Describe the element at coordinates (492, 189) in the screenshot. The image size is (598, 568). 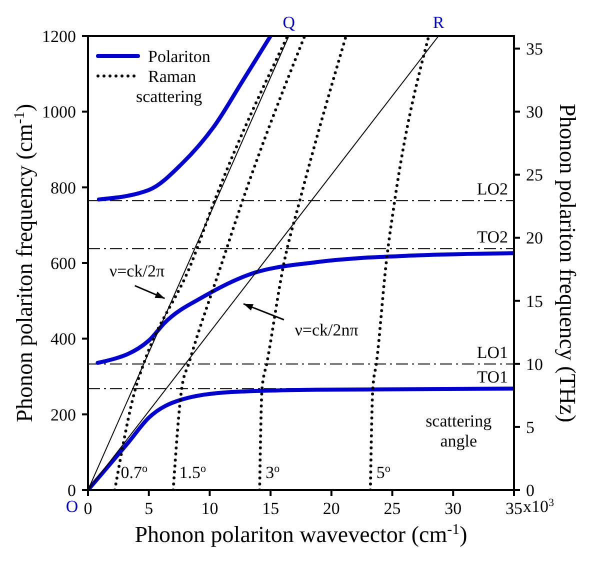
I see `ref-line-label: LO2` at that location.